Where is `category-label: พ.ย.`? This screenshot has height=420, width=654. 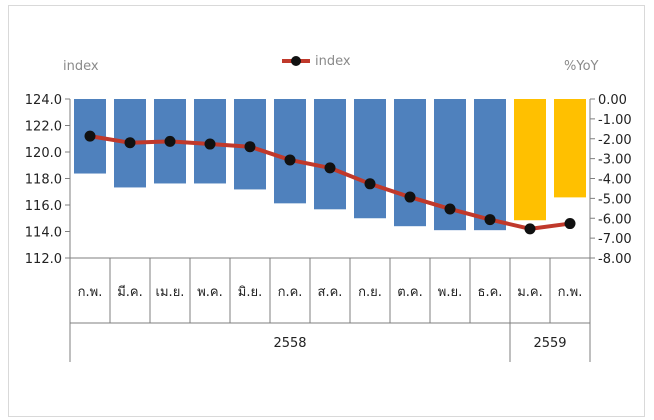 category-label: พ.ย. is located at coordinates (450, 292).